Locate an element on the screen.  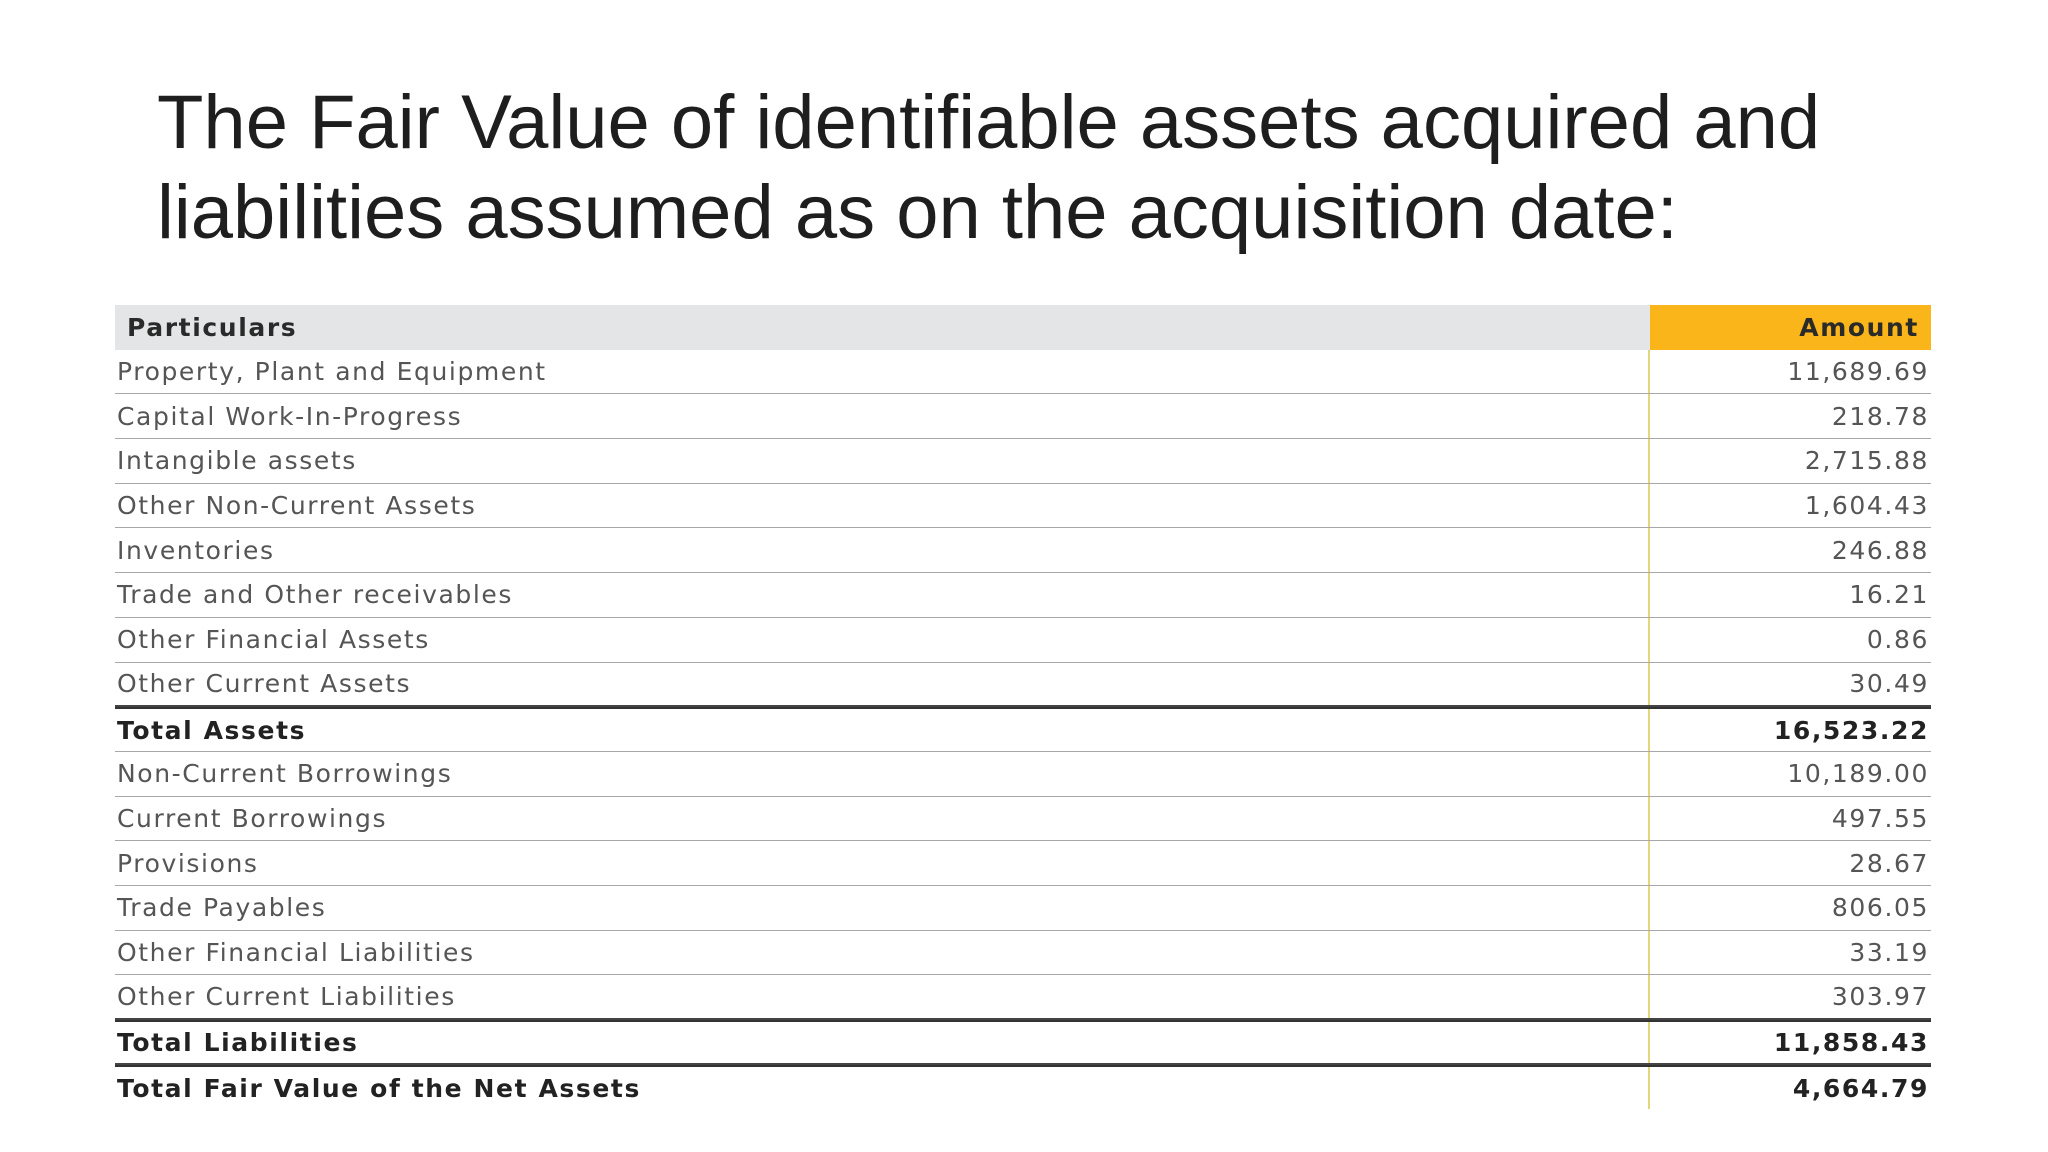
row-amount: 10,189.00 is located at coordinates (1858, 774).